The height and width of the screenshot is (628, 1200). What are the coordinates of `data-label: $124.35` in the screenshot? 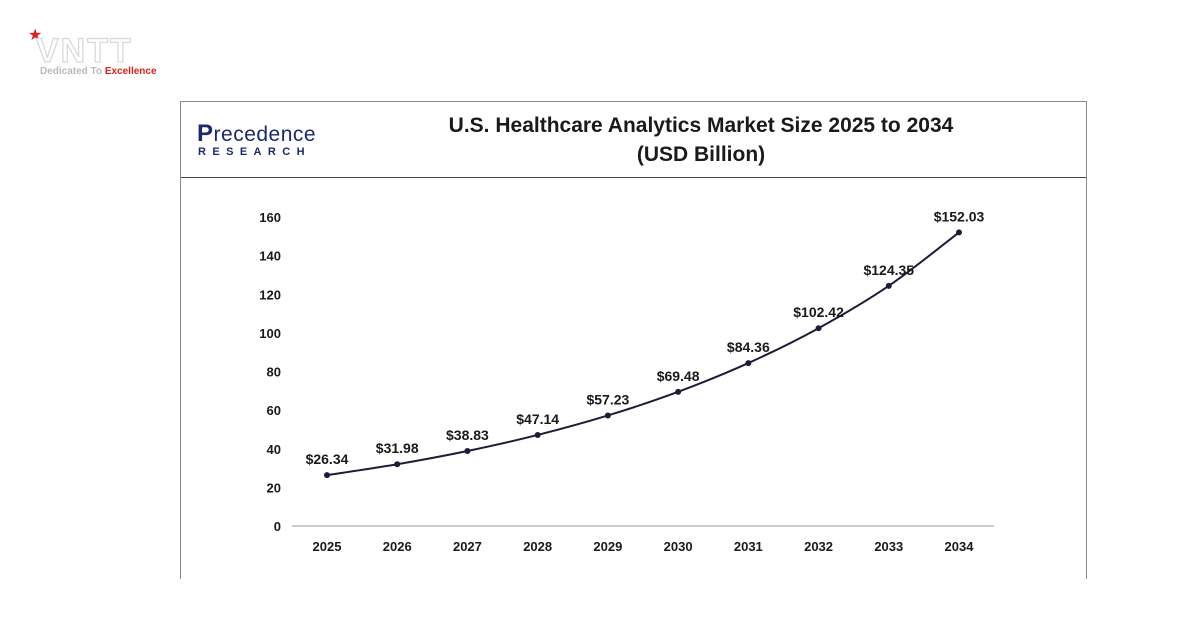 It's located at (888, 270).